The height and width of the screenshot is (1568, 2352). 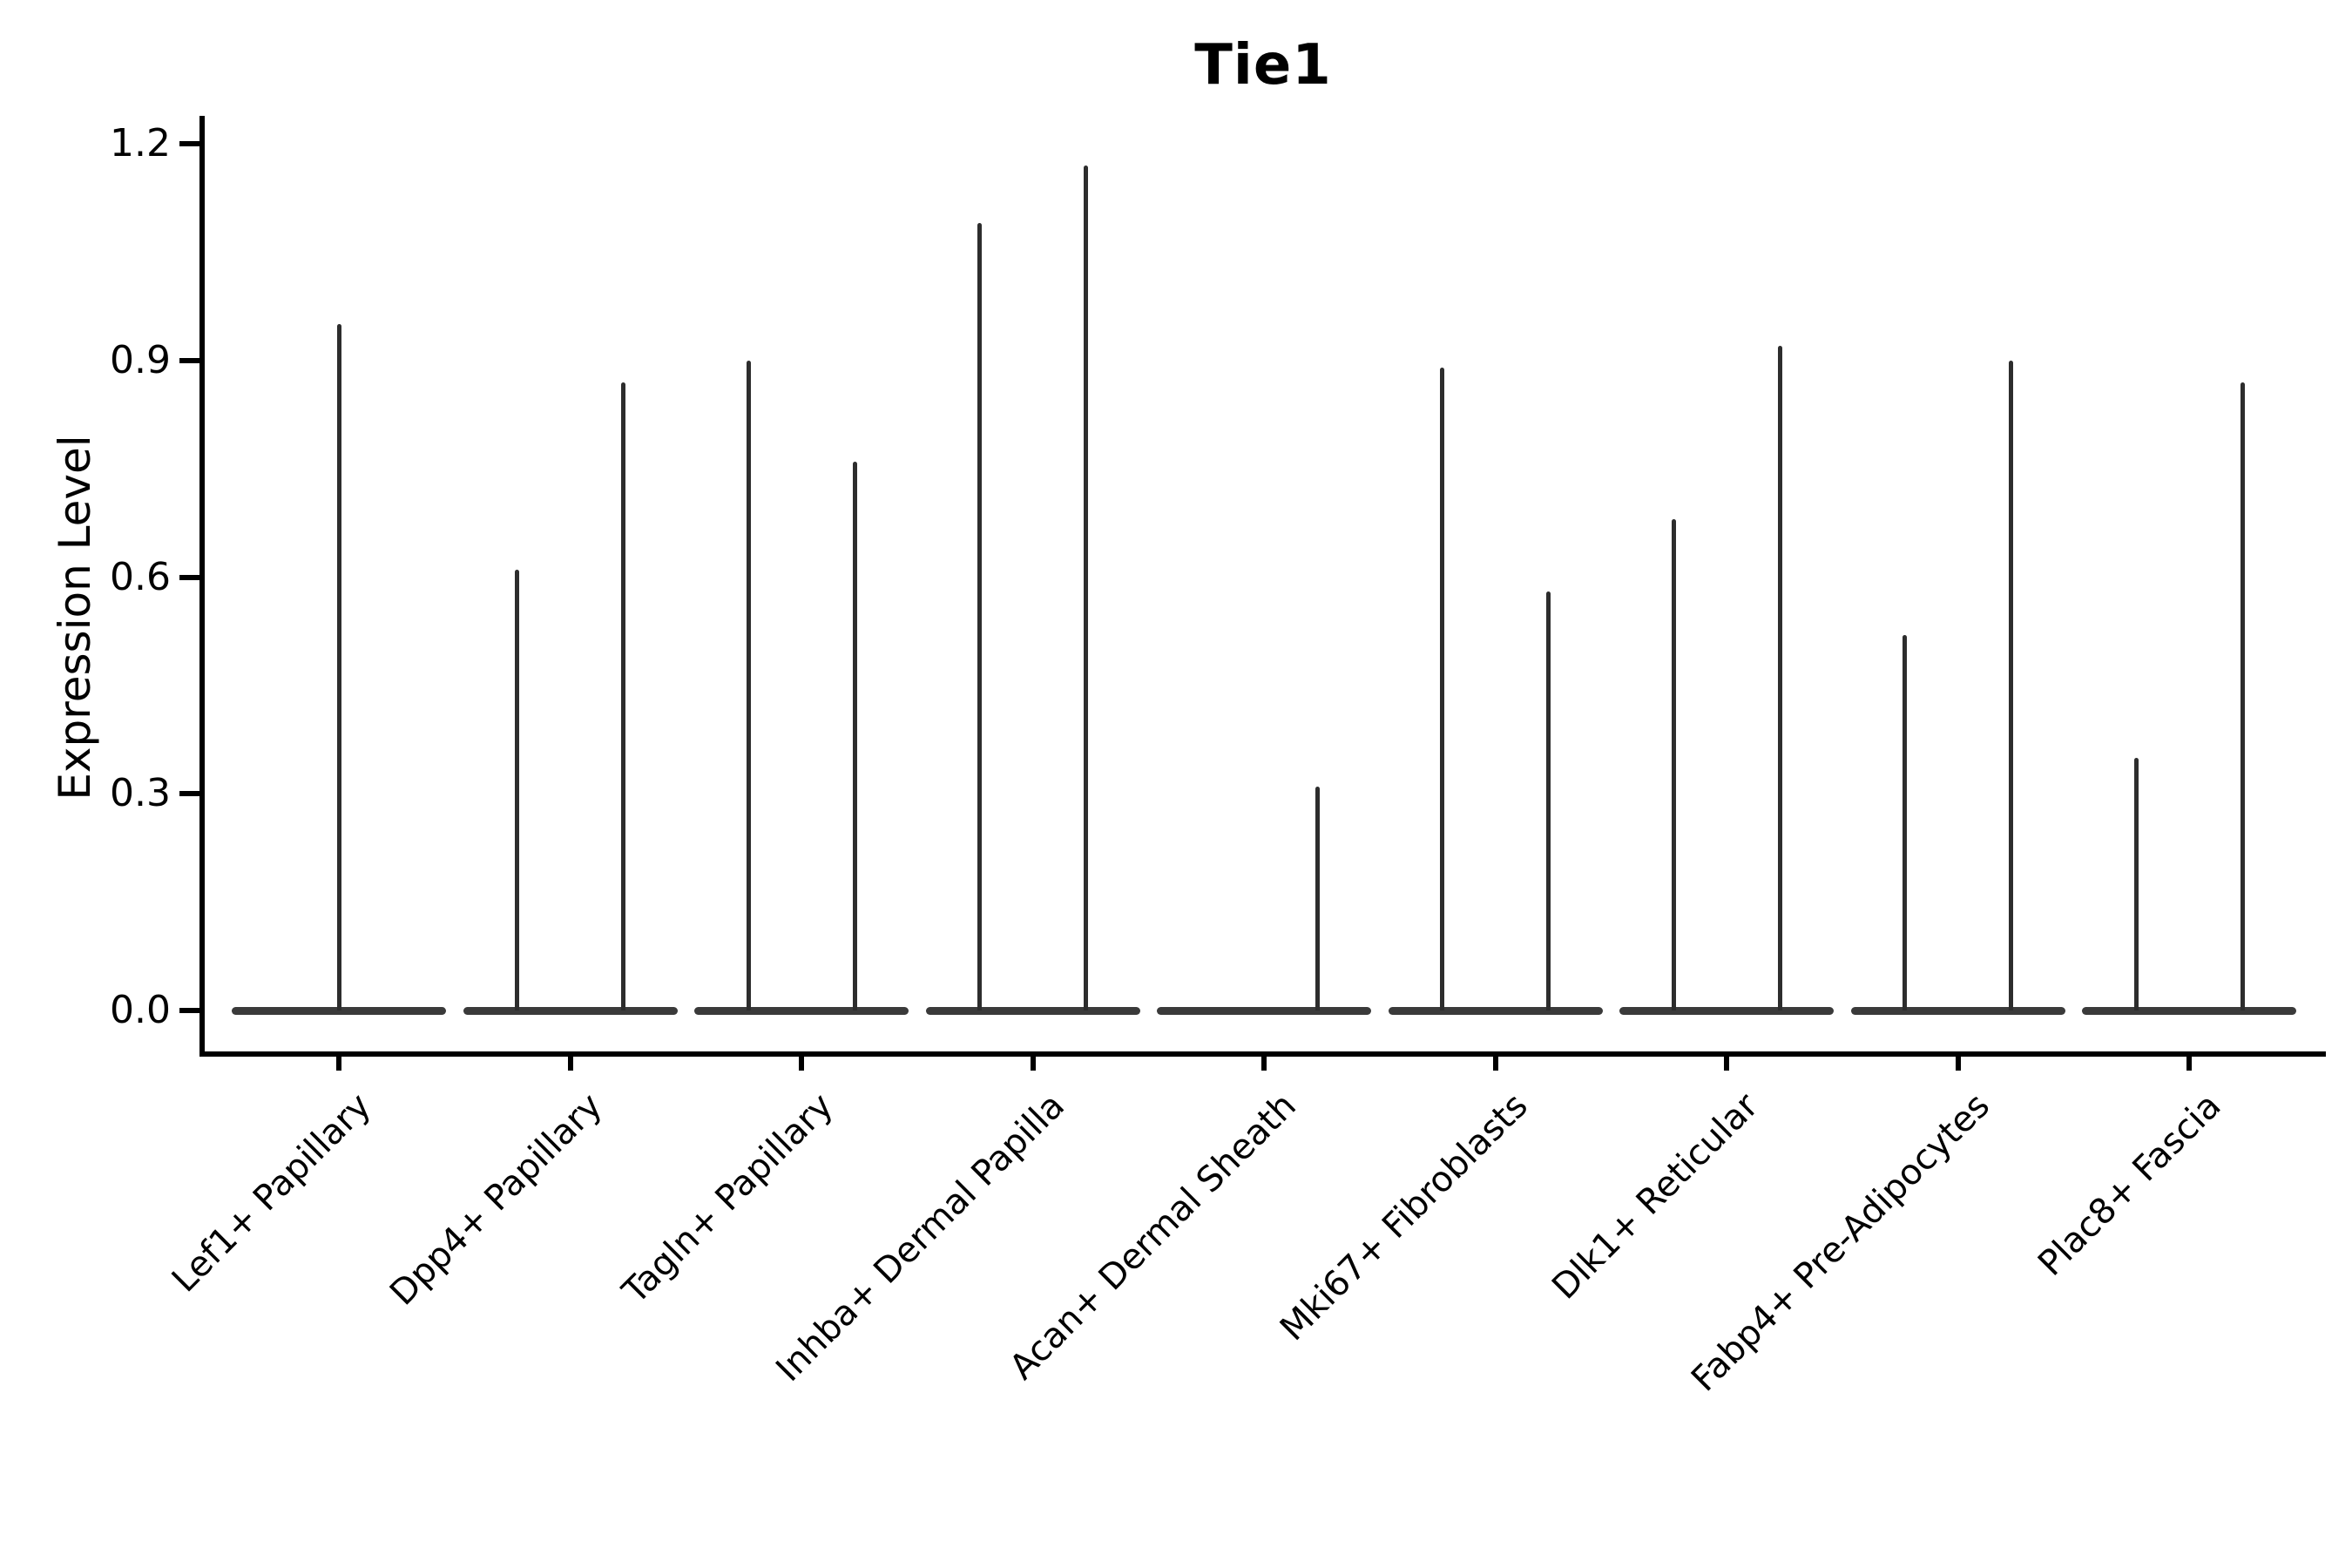 What do you see at coordinates (140, 576) in the screenshot?
I see `y-tick-label: 0.6` at bounding box center [140, 576].